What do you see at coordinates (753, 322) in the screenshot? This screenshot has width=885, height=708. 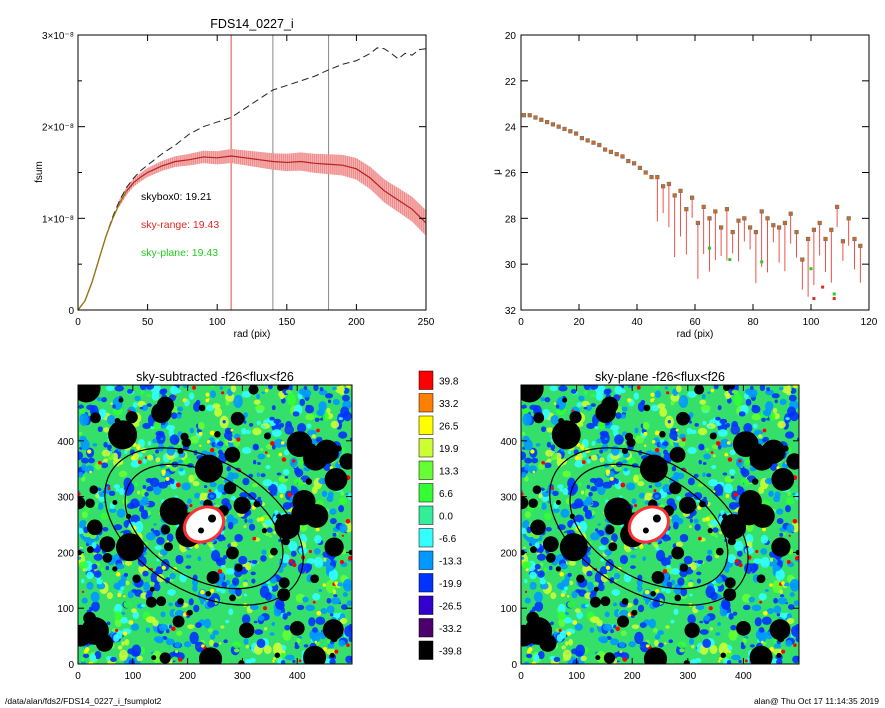 I see `x-tick-label: 80` at bounding box center [753, 322].